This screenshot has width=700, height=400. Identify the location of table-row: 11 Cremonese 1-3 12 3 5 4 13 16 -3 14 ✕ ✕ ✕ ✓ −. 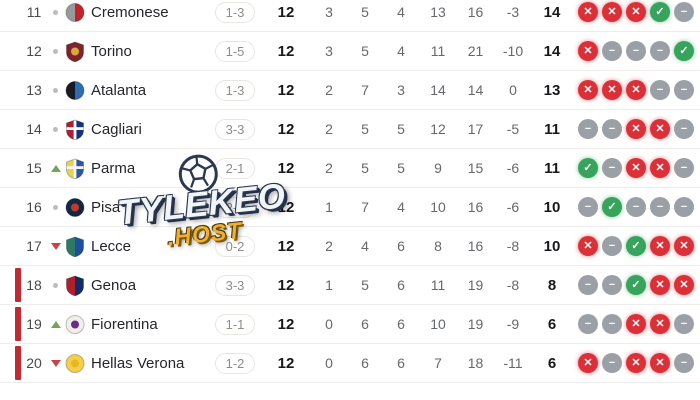
(350, 16).